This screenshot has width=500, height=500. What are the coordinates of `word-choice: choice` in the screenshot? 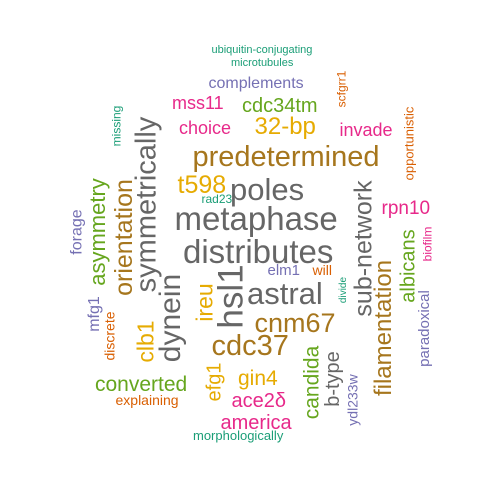 It's located at (205, 128).